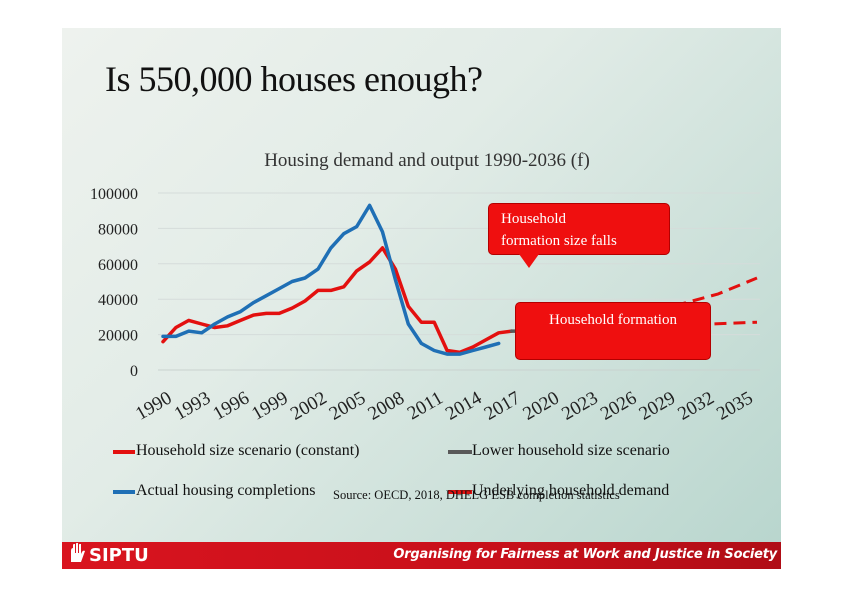 This screenshot has height=596, width=842. What do you see at coordinates (226, 490) in the screenshot?
I see `legend-label-completions: Actual housing completions` at bounding box center [226, 490].